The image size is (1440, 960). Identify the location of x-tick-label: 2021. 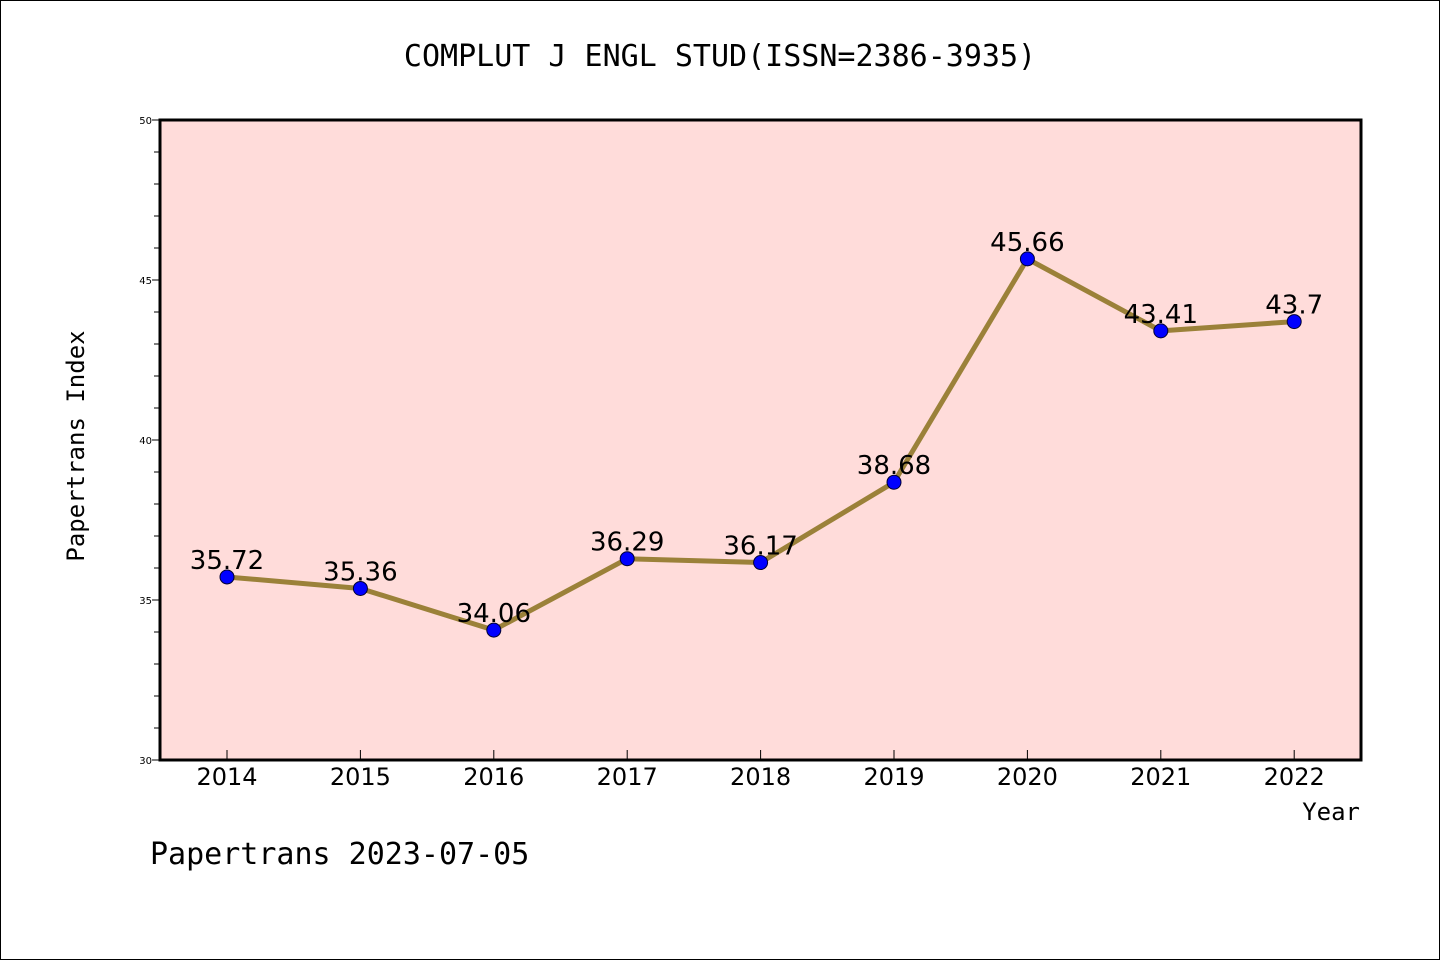
(1160, 777).